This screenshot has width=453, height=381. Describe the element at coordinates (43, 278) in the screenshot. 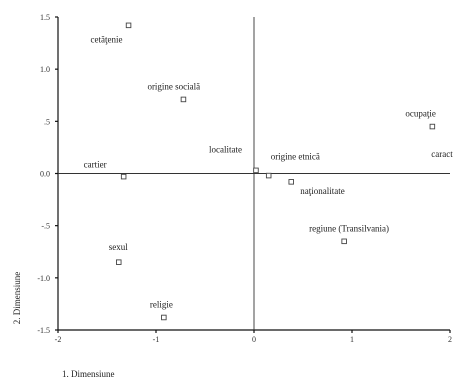

I see `y-tick-label: -1.0` at that location.